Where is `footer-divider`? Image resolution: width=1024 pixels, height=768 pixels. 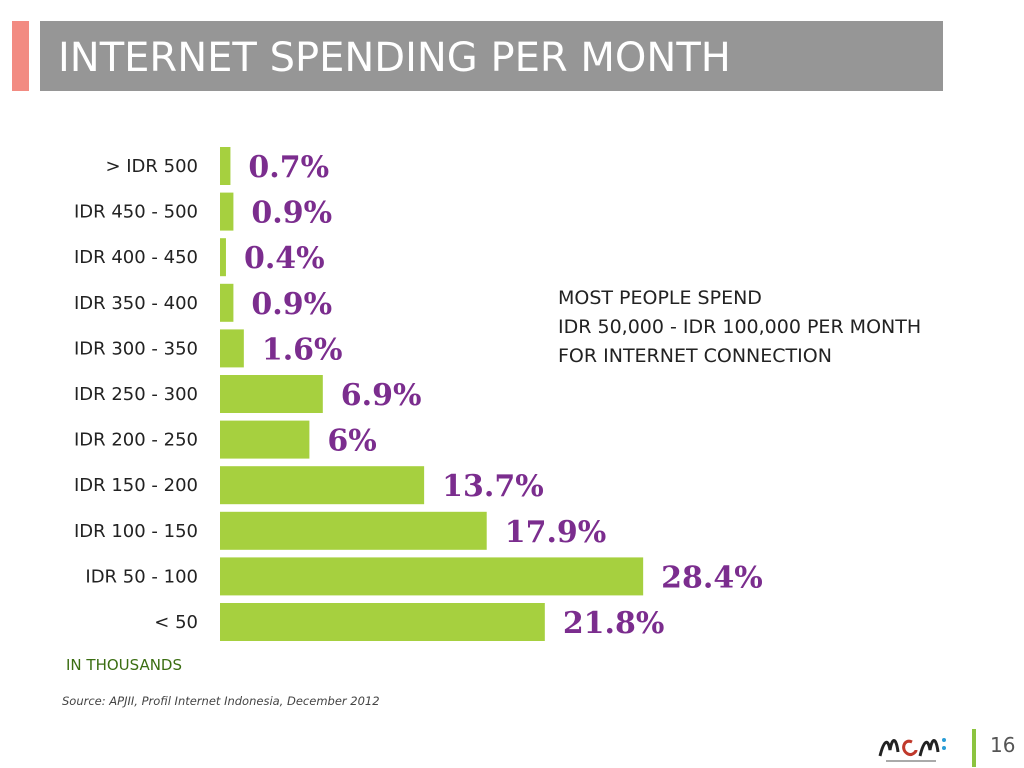
footer-divider is located at coordinates (974, 748).